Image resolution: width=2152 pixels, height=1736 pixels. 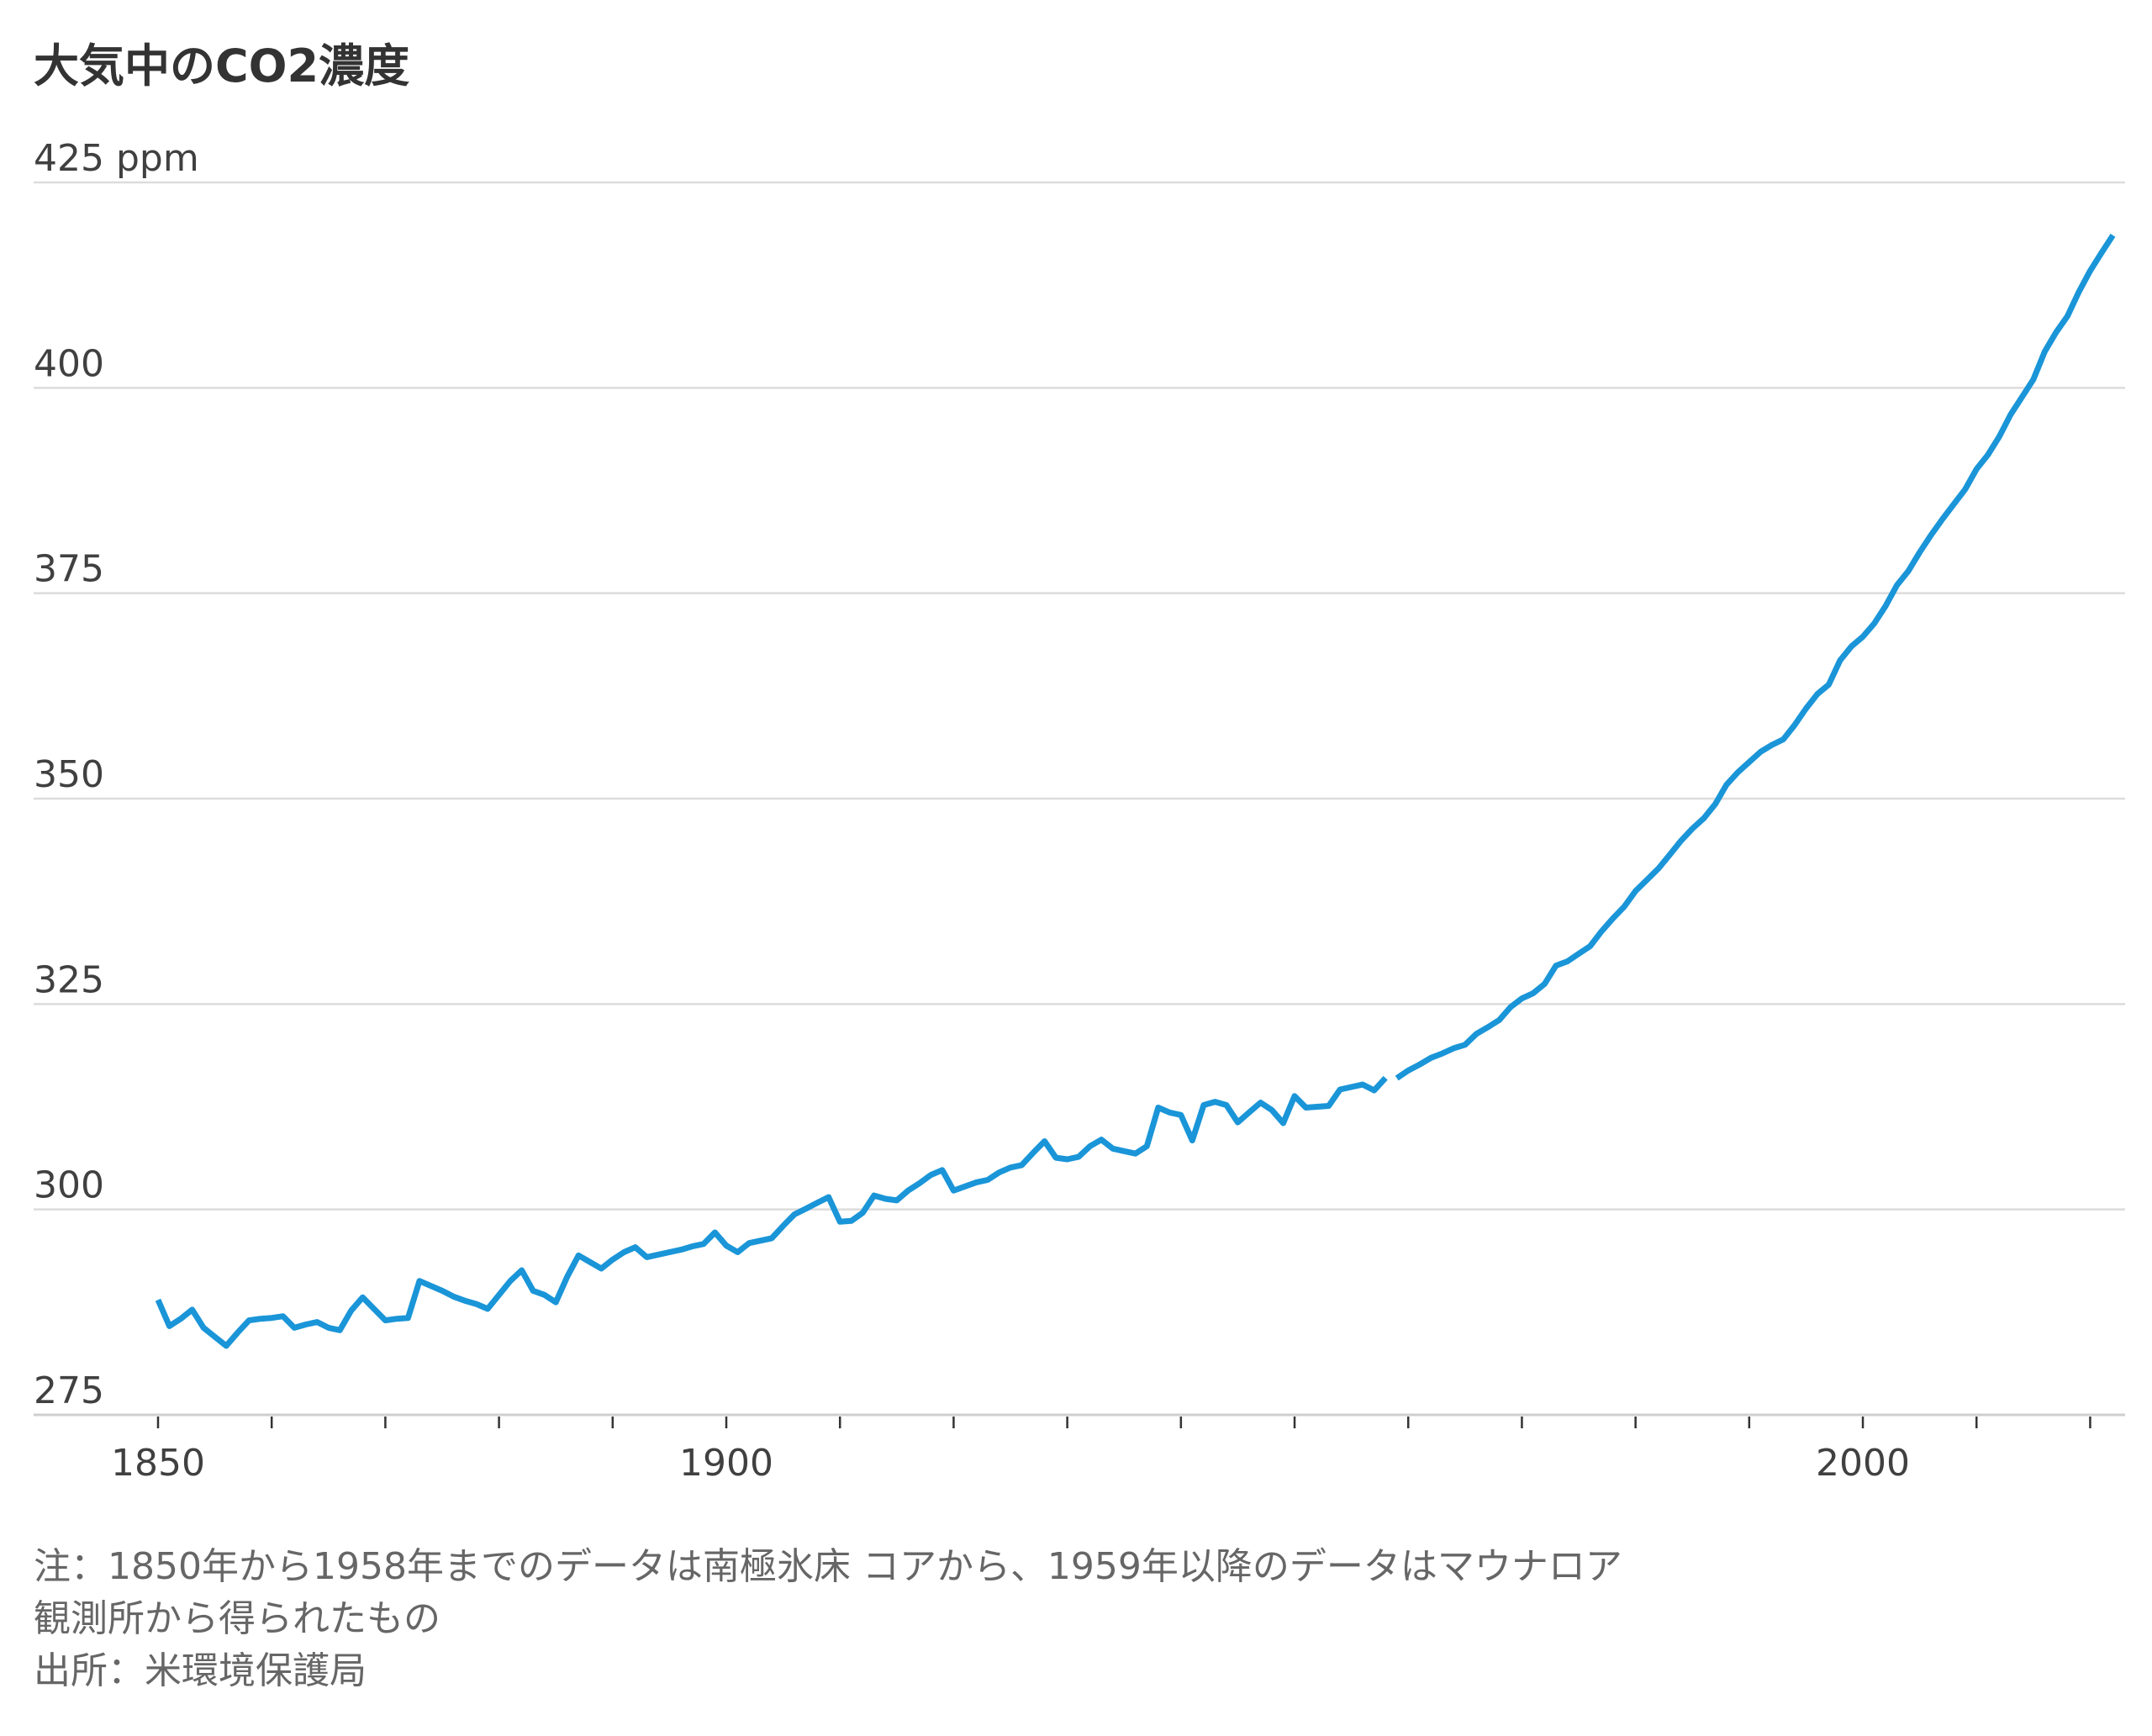 What do you see at coordinates (69, 363) in the screenshot?
I see `y-tick-label-400: 400` at bounding box center [69, 363].